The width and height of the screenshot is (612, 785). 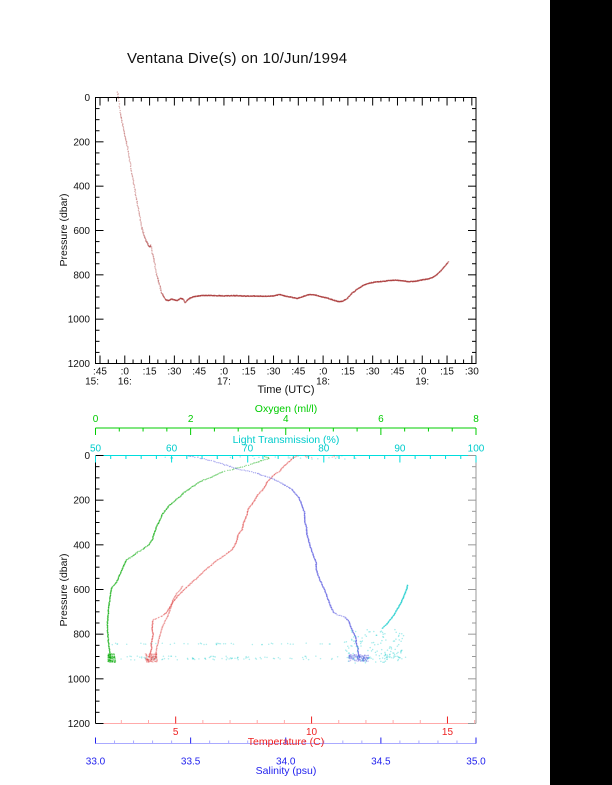 I want to click on tick-label: 19:, so click(x=422, y=382).